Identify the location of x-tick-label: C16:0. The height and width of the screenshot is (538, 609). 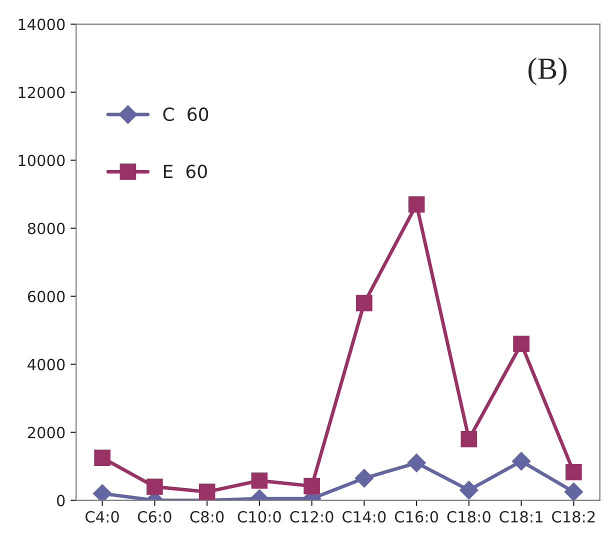
(416, 517).